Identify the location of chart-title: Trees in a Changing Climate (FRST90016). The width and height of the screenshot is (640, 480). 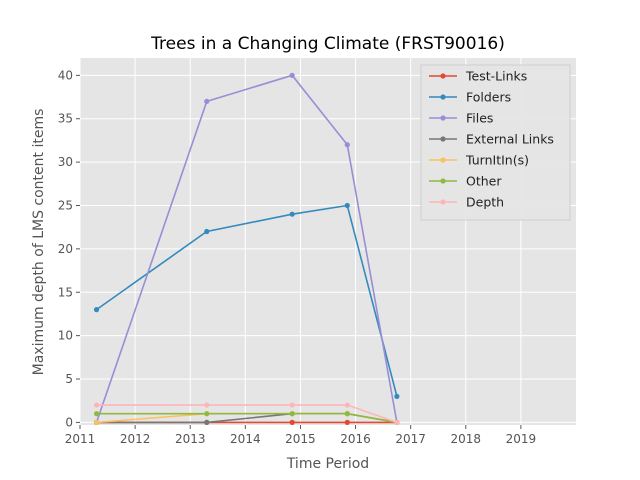
(327, 44).